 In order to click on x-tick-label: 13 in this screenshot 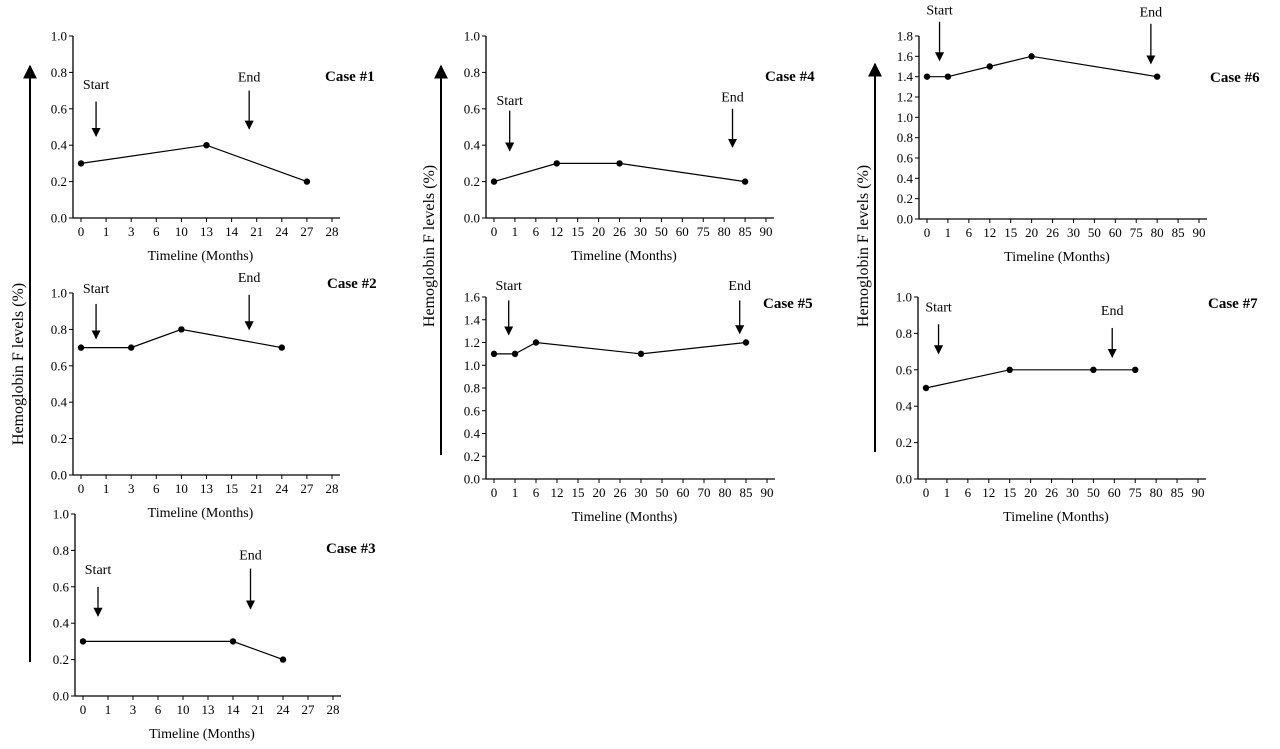, I will do `click(206, 231)`.